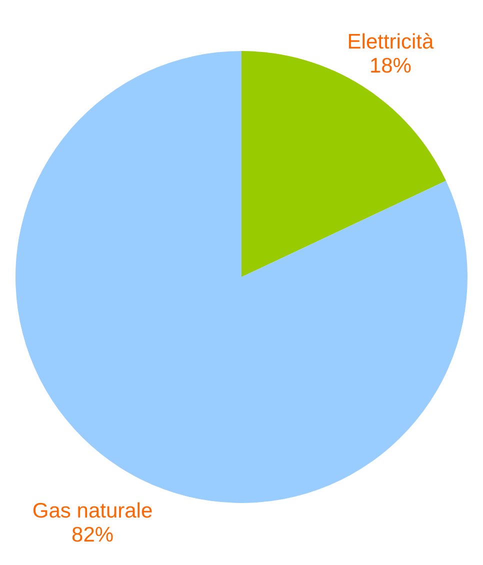 This screenshot has width=483, height=565. I want to click on slice-label: Gas naturale, so click(92, 511).